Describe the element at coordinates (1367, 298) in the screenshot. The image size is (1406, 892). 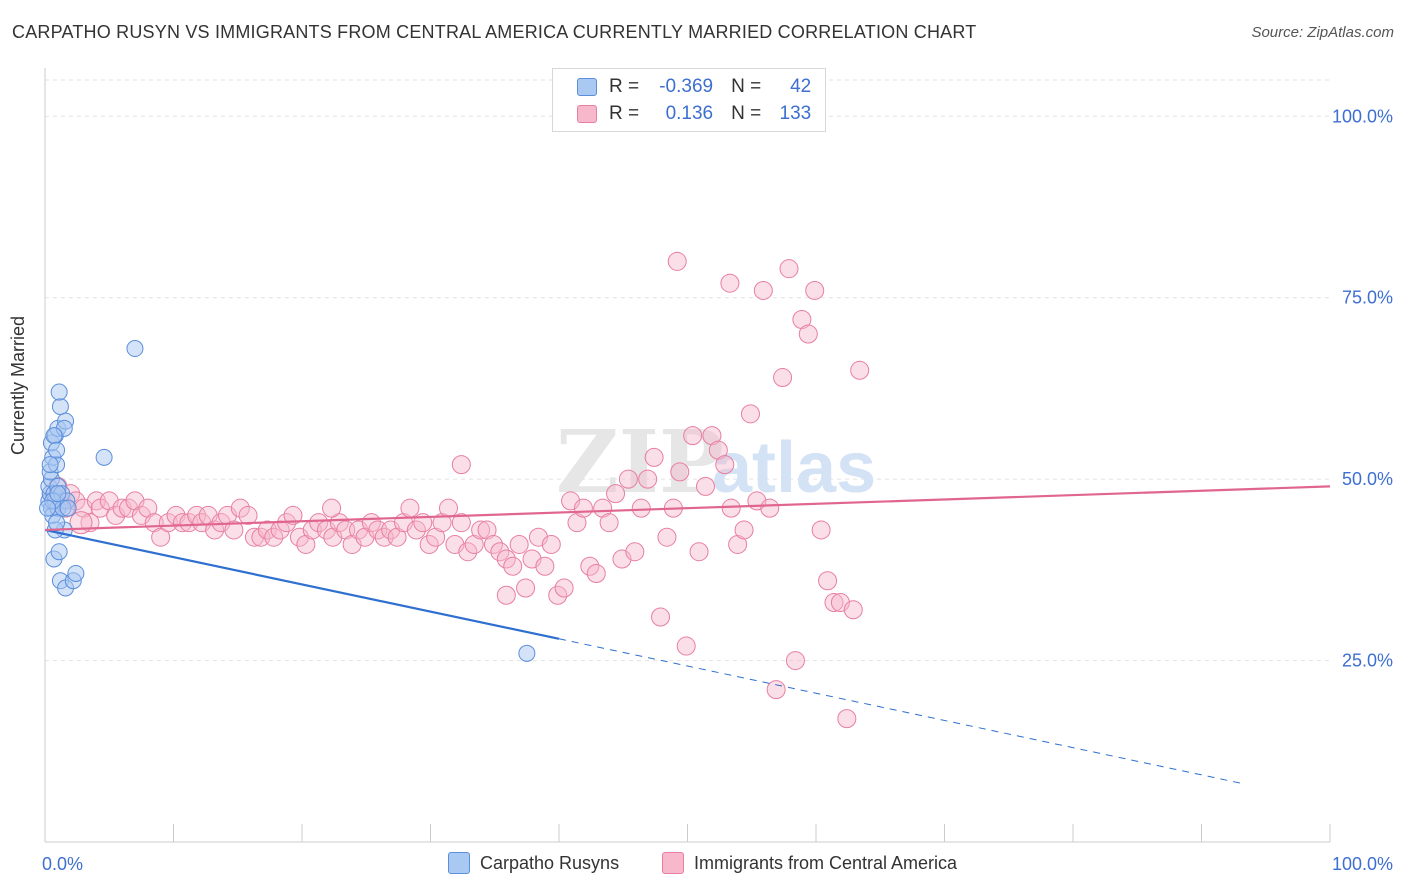
I see `y-tick-label: 75.0%` at that location.